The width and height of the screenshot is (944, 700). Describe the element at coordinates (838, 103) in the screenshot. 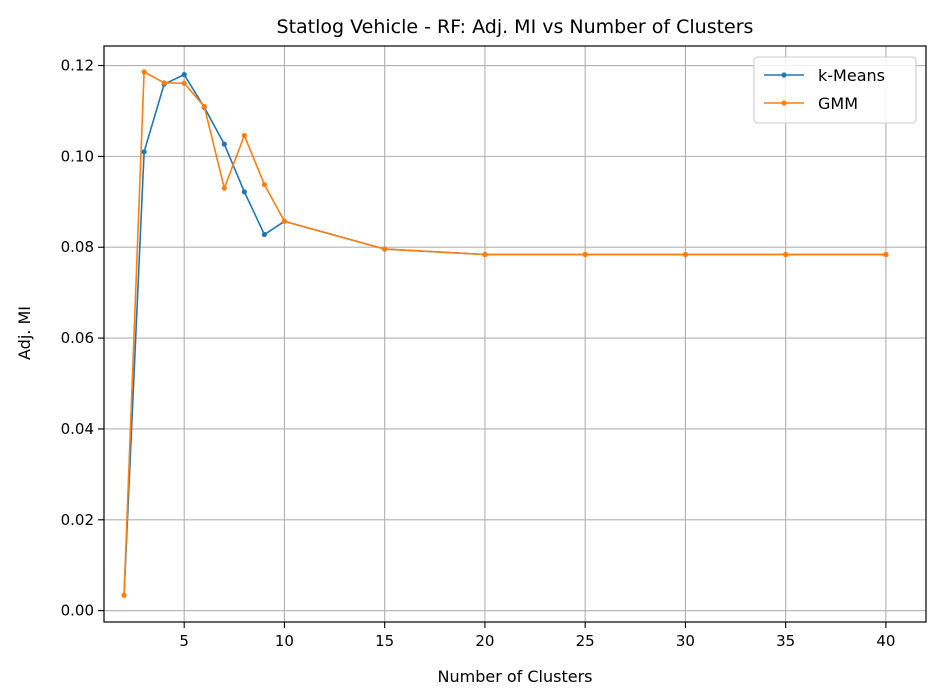

I see `legend-label: GMM` at that location.